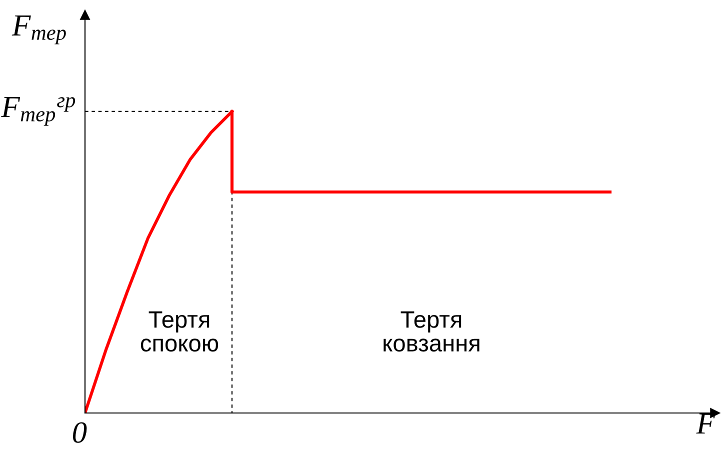  Describe the element at coordinates (432, 331) in the screenshot. I see `annotation: Тертя ковзання` at that location.